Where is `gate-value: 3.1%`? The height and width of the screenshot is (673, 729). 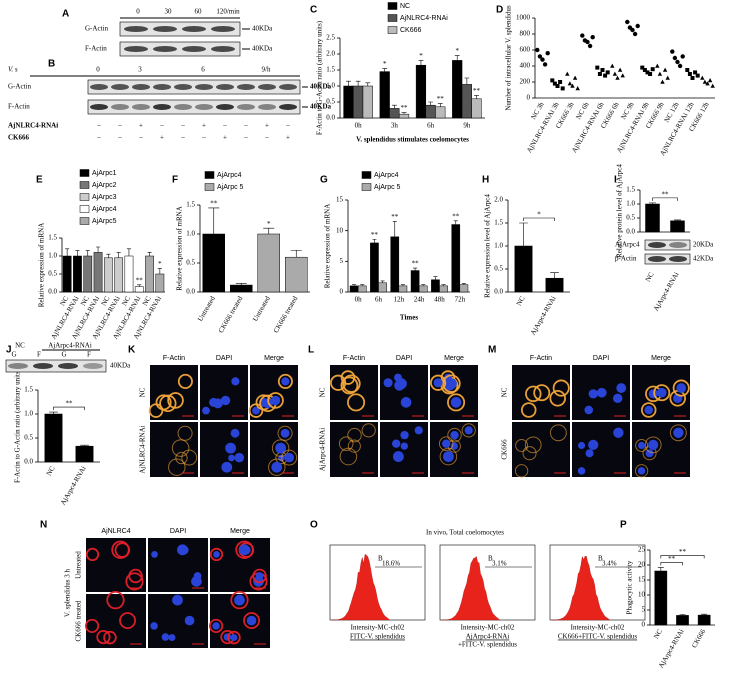 gate-value: 3.1% is located at coordinates (499, 564).